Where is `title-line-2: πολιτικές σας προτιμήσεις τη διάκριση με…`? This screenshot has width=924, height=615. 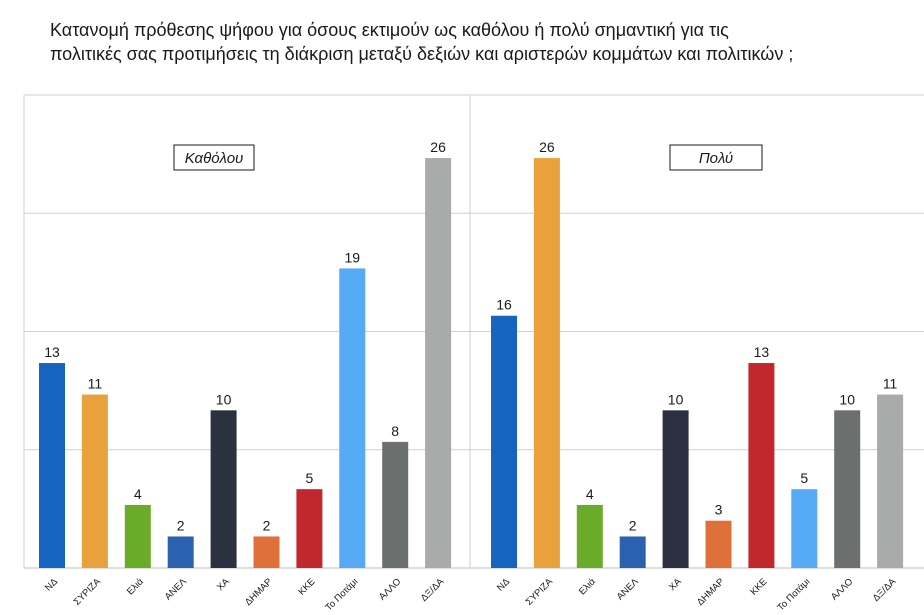
title-line-2: πολιτικές σας προτιμήσεις τη διάκριση με… is located at coordinates (422, 54).